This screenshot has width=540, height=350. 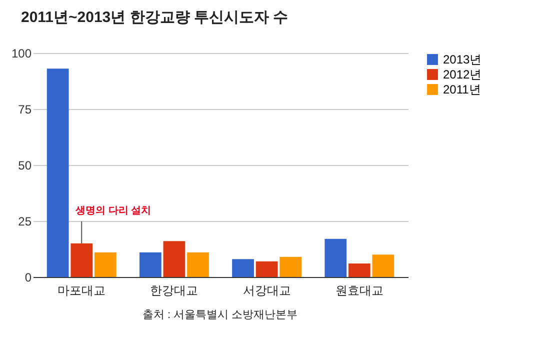 What do you see at coordinates (359, 291) in the screenshot?
I see `x-tick-label: 원효대교` at bounding box center [359, 291].